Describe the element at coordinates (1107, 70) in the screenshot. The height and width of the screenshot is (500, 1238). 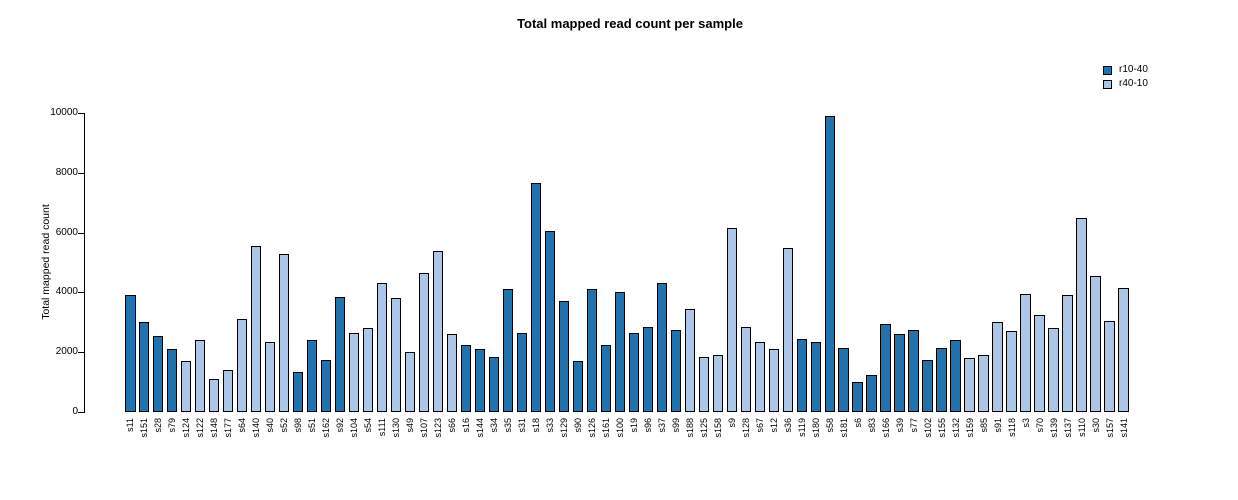
I see `legend-swatch-dark-icon` at that location.